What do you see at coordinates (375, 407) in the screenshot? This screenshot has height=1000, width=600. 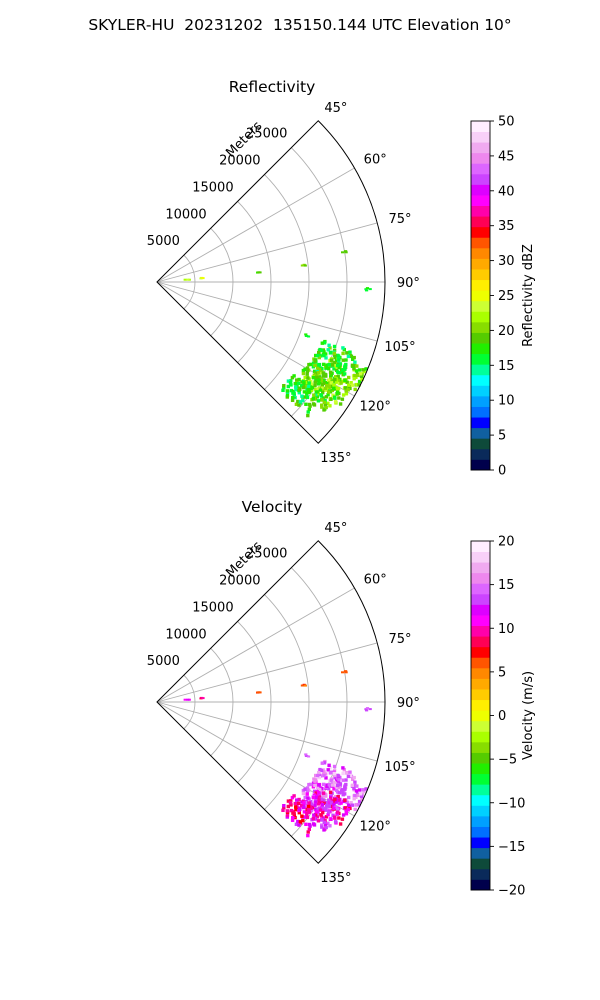 I see `reflectivity-azimuth-tick-label: 120°` at bounding box center [375, 407].